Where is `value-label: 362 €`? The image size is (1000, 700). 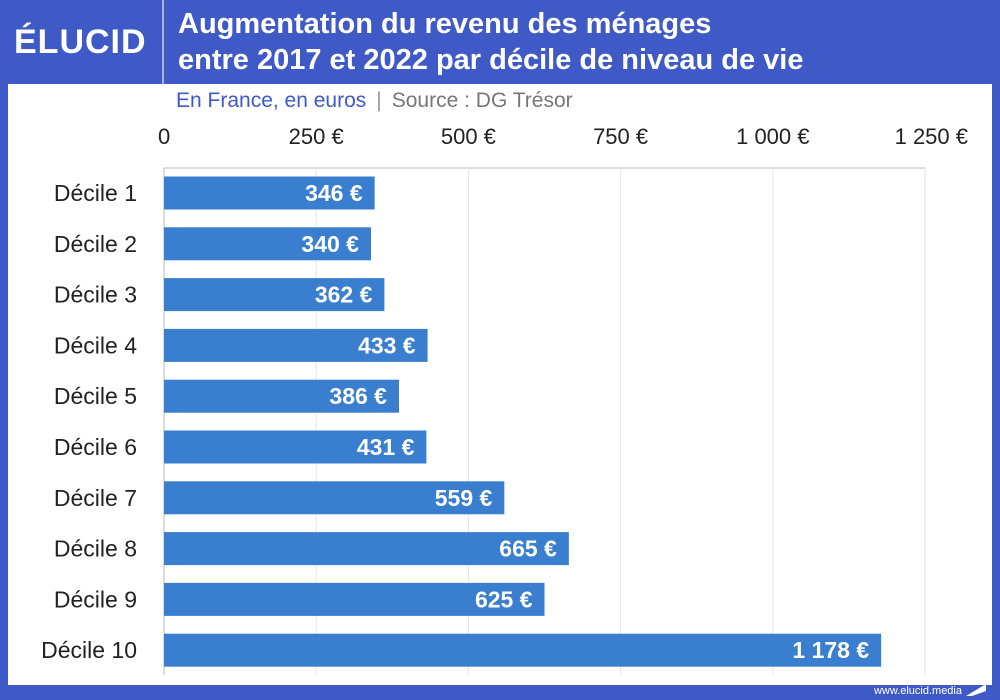
value-label: 362 € is located at coordinates (344, 295).